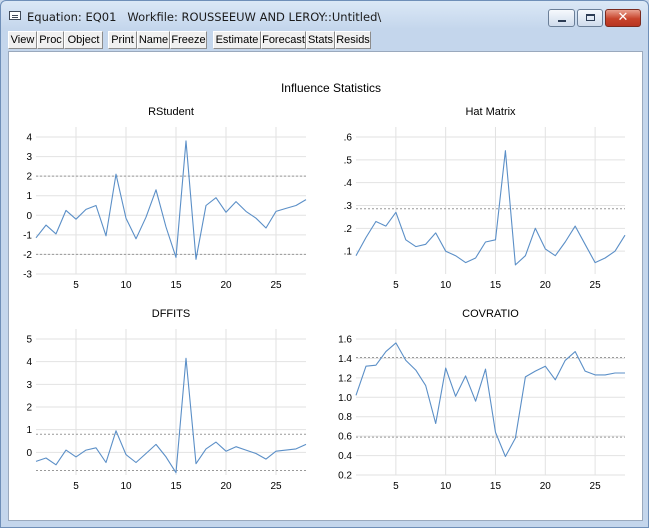 The width and height of the screenshot is (649, 528). I want to click on dffits-ytick-label: 1, so click(29, 430).